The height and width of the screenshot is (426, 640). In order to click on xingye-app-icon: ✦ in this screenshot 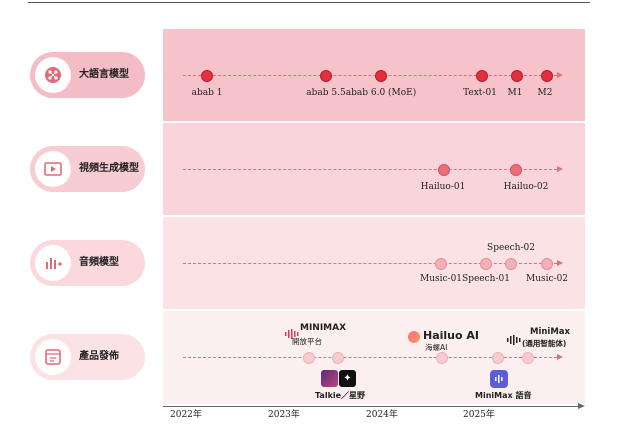, I will do `click(347, 378)`.